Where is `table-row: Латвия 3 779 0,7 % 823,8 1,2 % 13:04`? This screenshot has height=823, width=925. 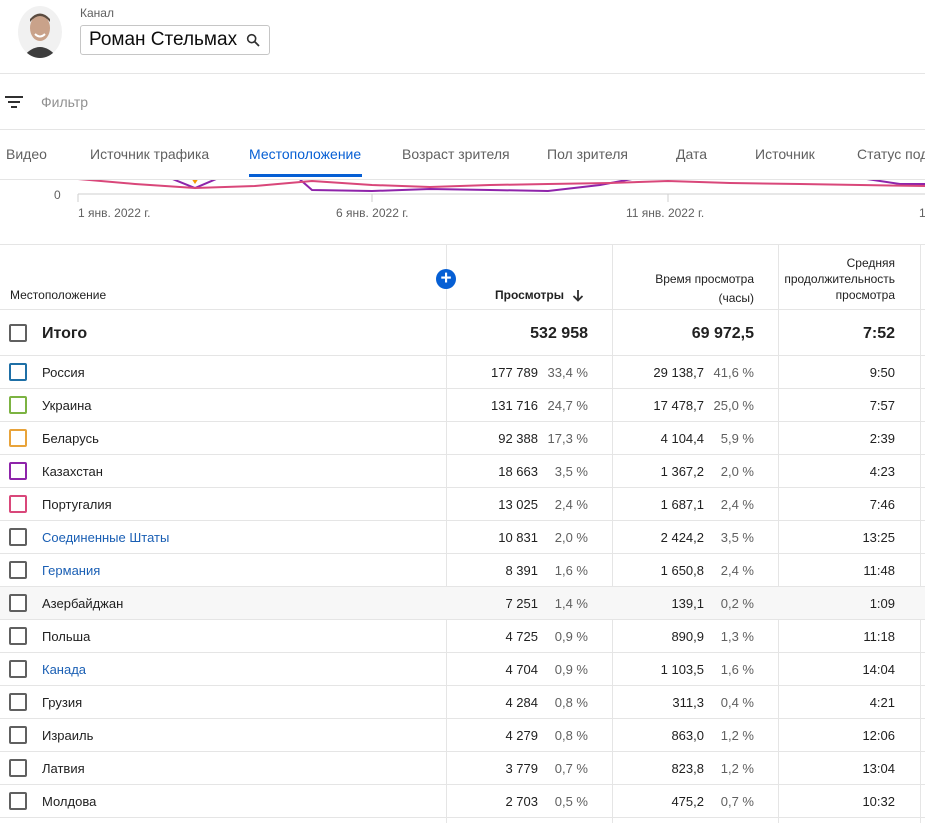 table-row: Латвия 3 779 0,7 % 823,8 1,2 % 13:04 is located at coordinates (462, 768).